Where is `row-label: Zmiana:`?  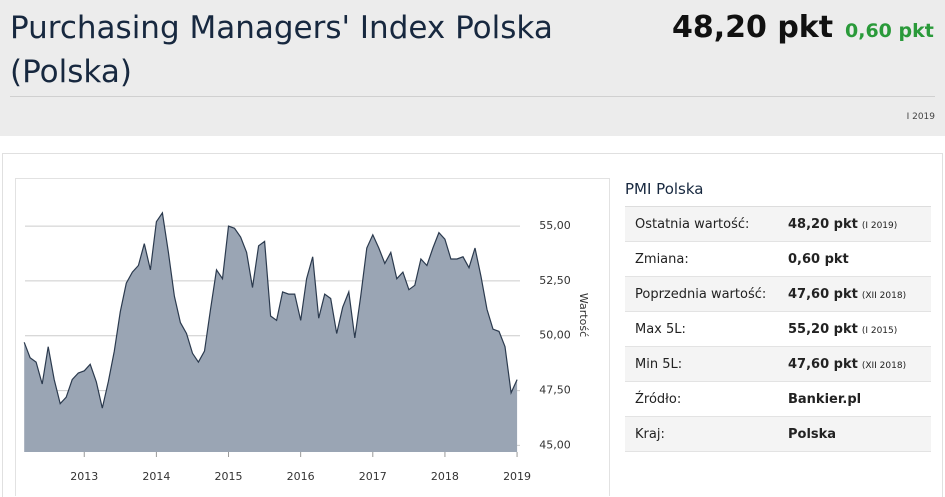 row-label: Zmiana: is located at coordinates (662, 259).